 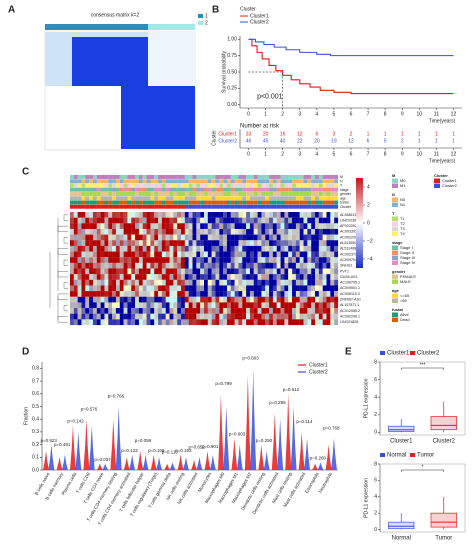 I want to click on p-value: p<0.001, so click(x=270, y=97).